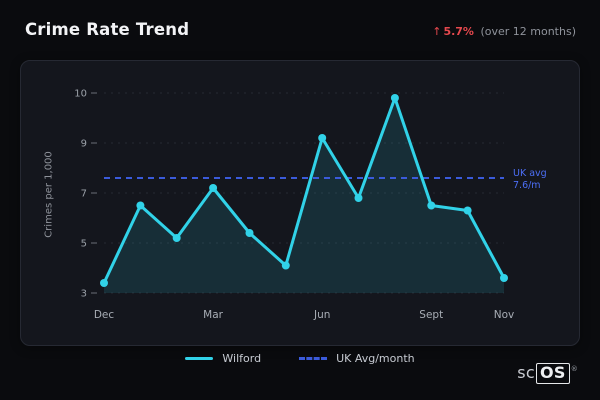  What do you see at coordinates (530, 173) in the screenshot?
I see `svg-text: UK avg` at bounding box center [530, 173].